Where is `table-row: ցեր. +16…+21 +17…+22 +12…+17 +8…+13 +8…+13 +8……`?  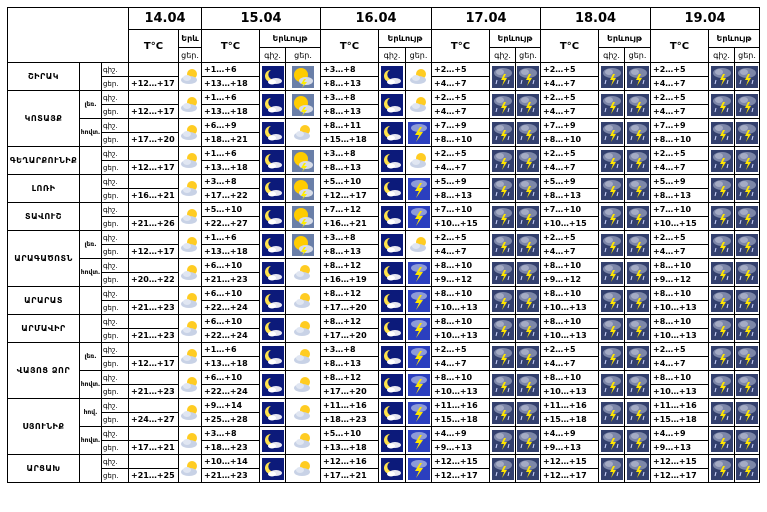 table-row: ցեր. +16…+21 +17…+22 +12…+17 +8…+13 +8…+13 +8…… is located at coordinates (384, 195).